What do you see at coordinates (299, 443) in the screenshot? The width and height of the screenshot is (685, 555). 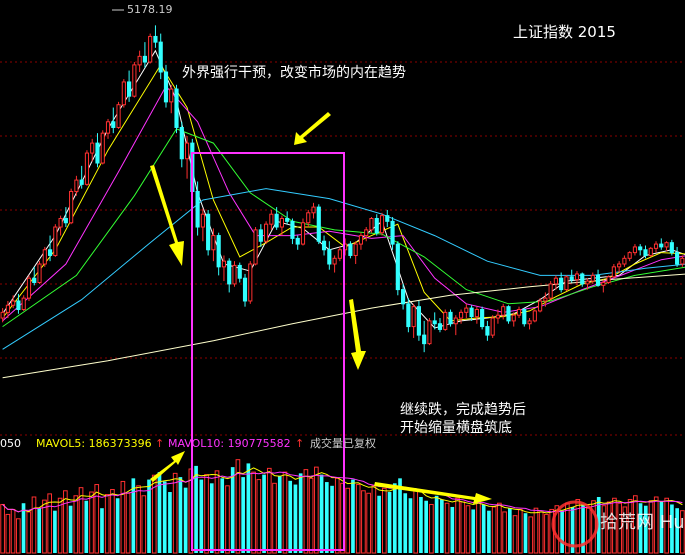 I see `mavol10-arrow-icon: ↑` at bounding box center [299, 443].